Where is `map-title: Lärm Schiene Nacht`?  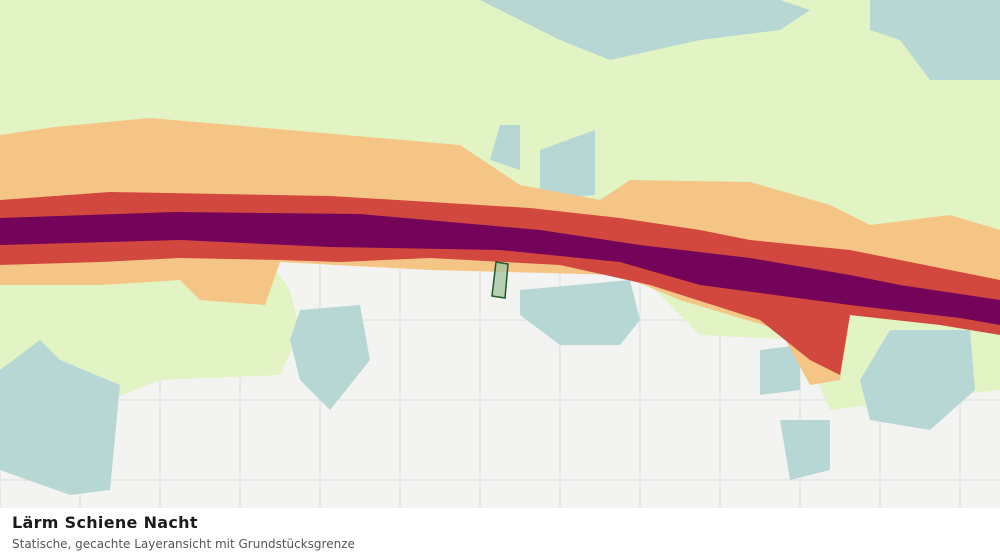 map-title: Lärm Schiene Nacht is located at coordinates (105, 522).